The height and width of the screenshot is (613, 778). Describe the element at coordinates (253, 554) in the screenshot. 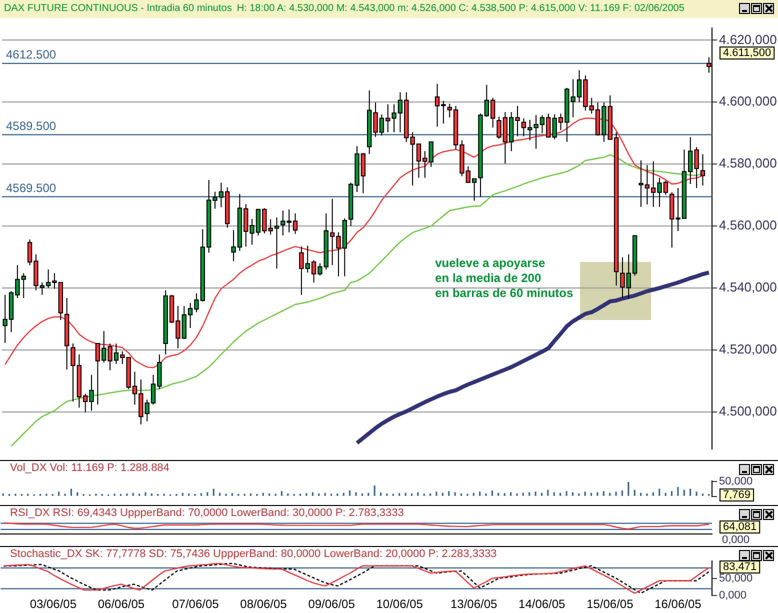

I see `chart-title: Stochastic_DX SK: 77,7778 SD: 75,7436 UppperBand: 80,0000 LowerBand: 20,0000 P: 2.283,3333` at that location.